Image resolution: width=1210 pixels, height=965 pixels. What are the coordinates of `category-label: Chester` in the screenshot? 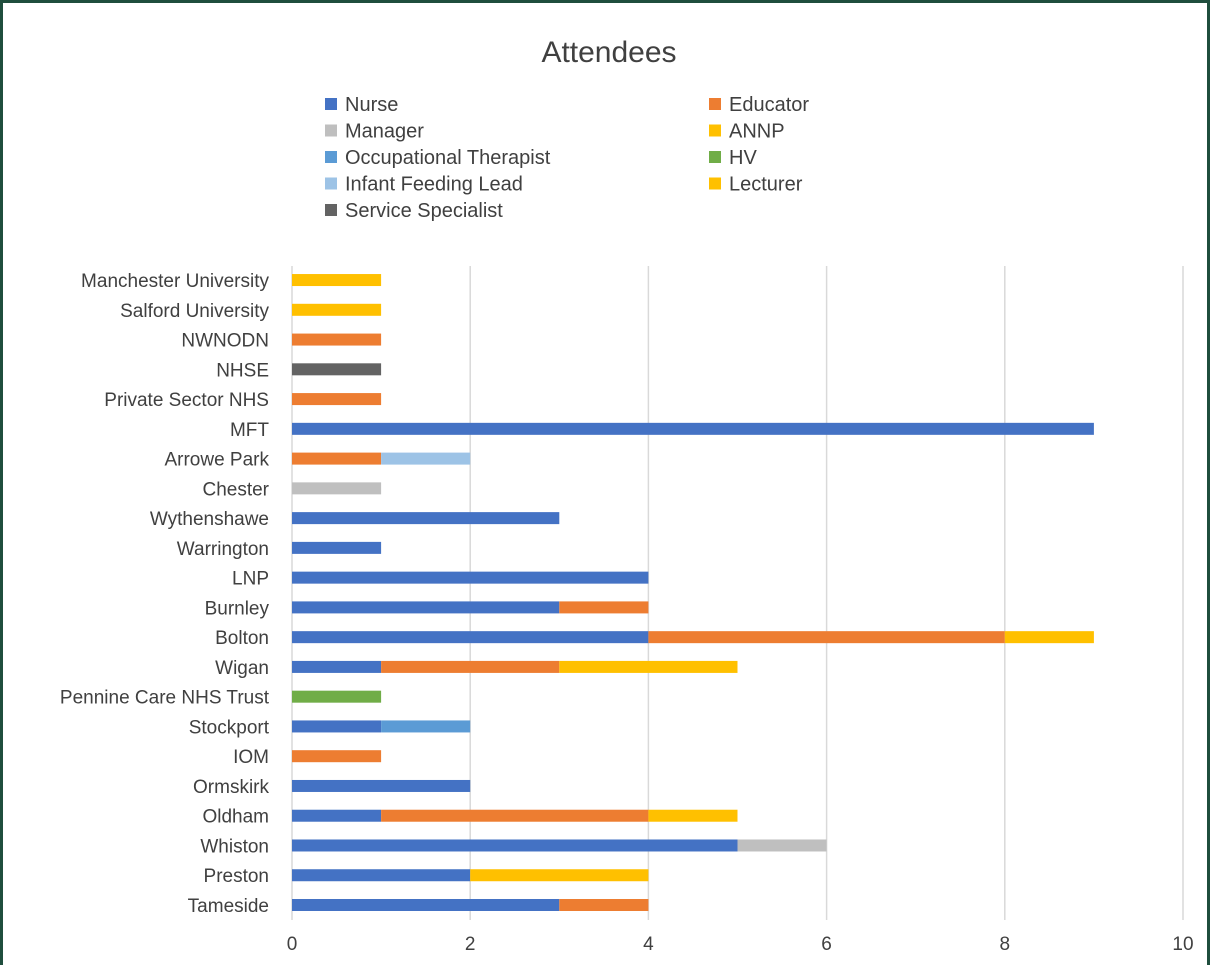 It's located at (235, 489).